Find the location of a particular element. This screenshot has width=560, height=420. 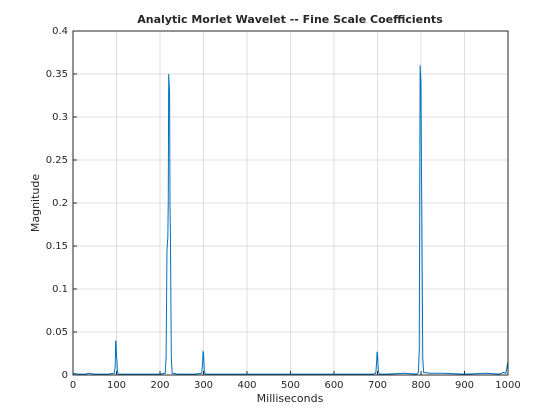

y-tick-label: 0.25 is located at coordinates (57, 160).